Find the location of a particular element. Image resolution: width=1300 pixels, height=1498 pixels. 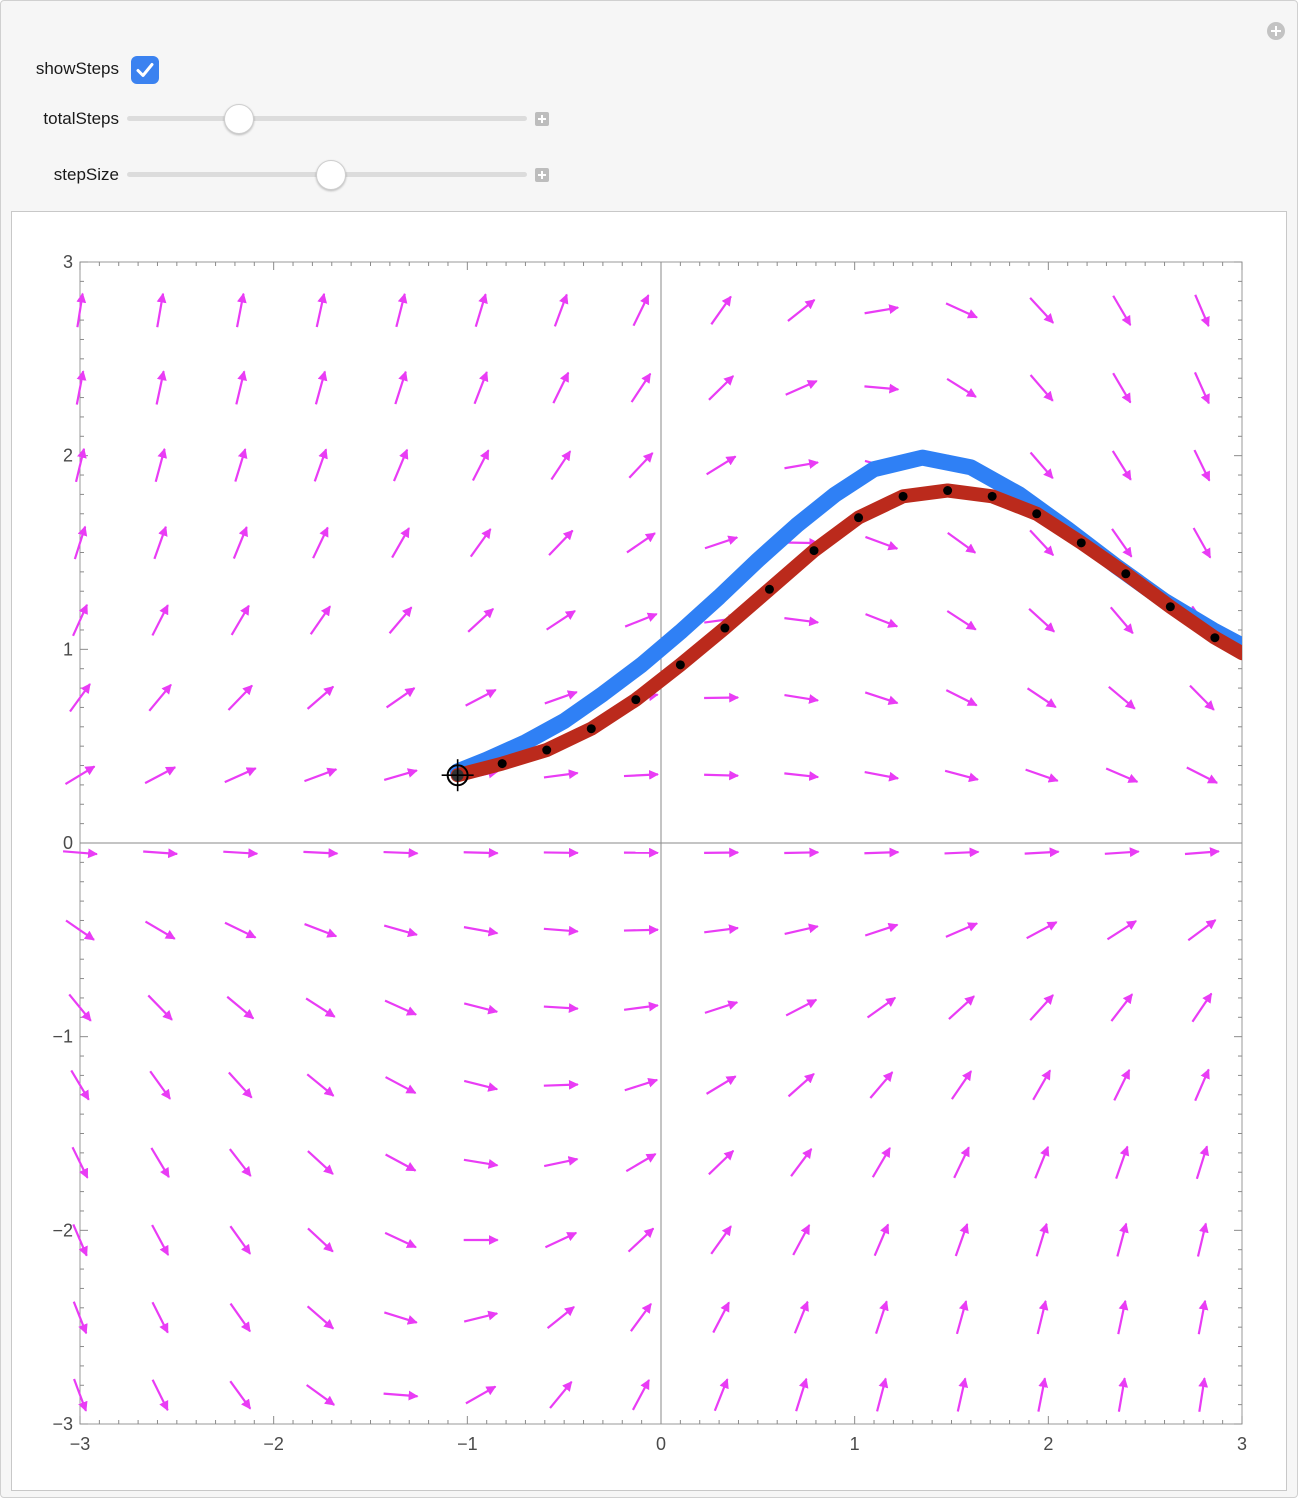

x-tick-label: −3 is located at coordinates (80, 1444).